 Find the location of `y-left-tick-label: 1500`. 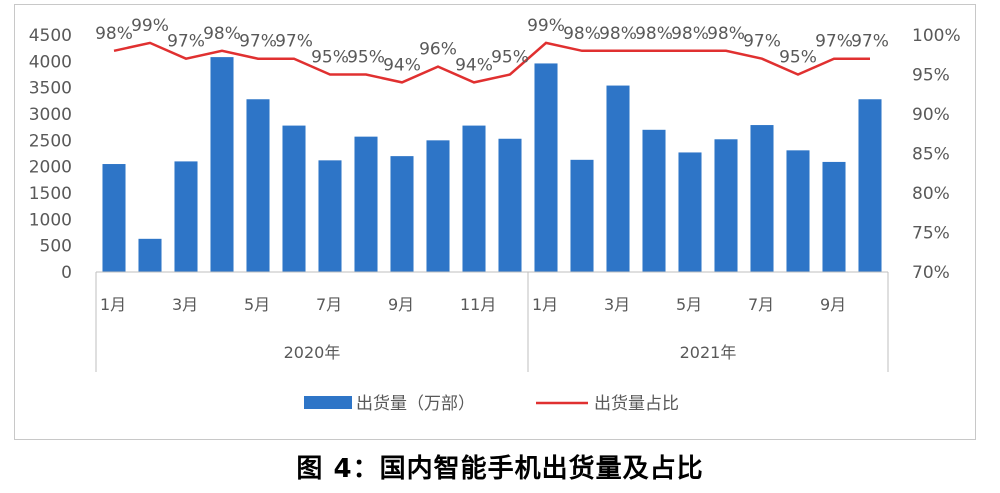

y-left-tick-label: 1500 is located at coordinates (50, 194).